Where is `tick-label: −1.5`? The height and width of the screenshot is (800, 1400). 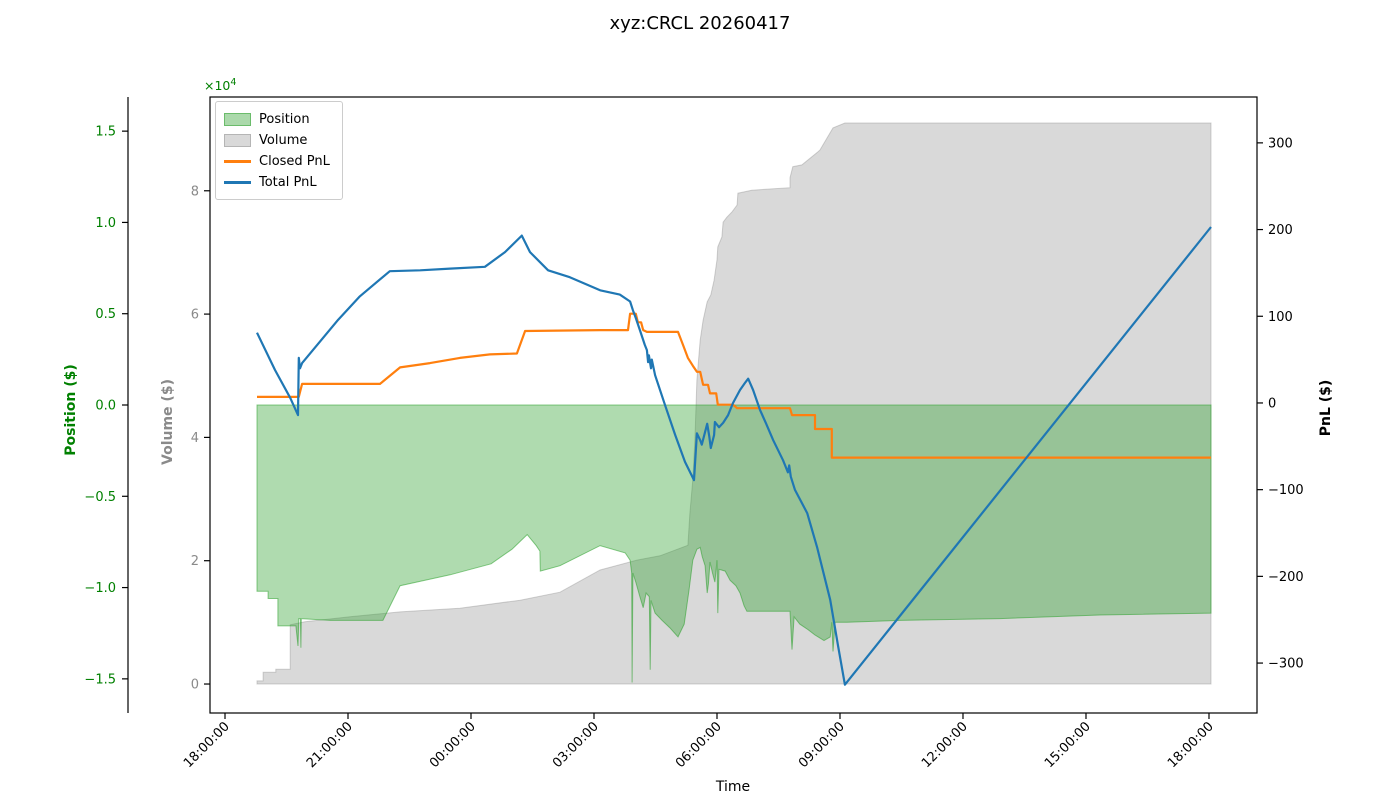
tick-label: −1.5 is located at coordinates (100, 679).